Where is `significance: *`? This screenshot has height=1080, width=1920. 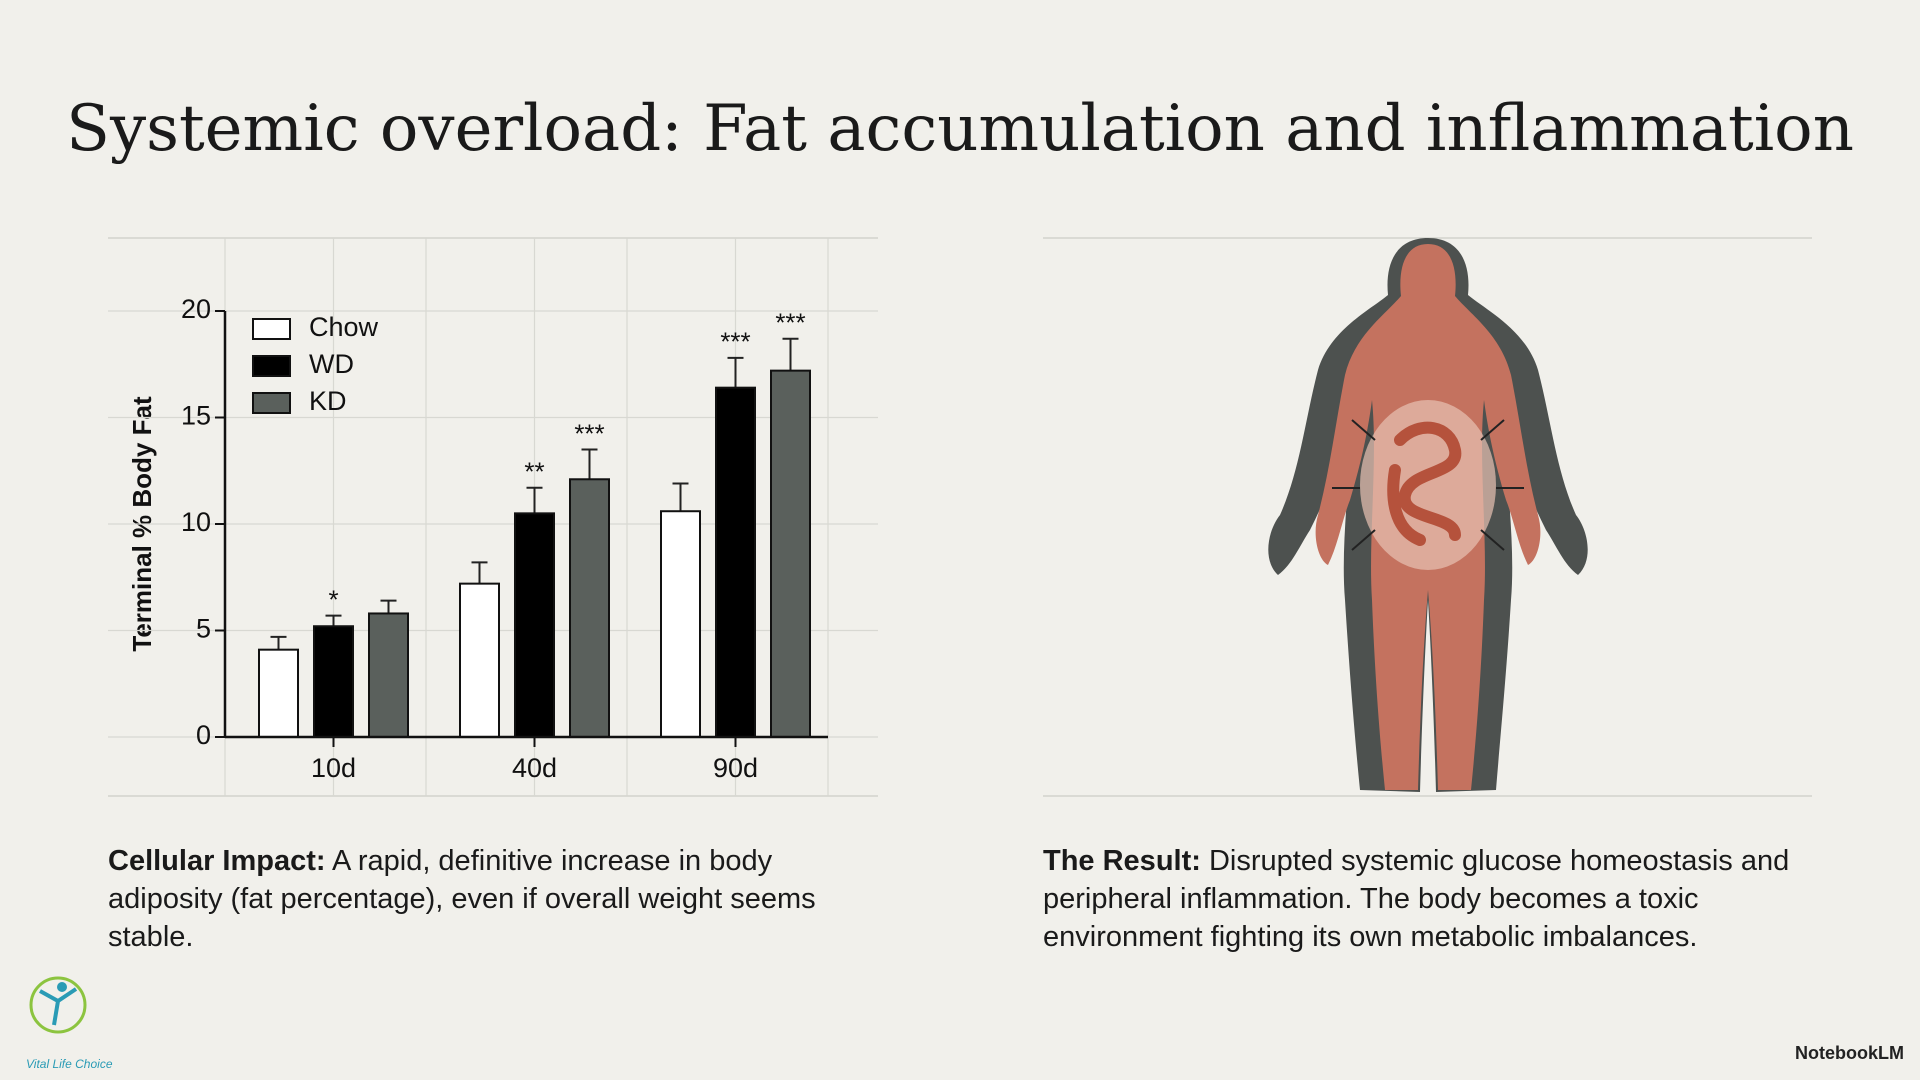
significance: * is located at coordinates (333, 599).